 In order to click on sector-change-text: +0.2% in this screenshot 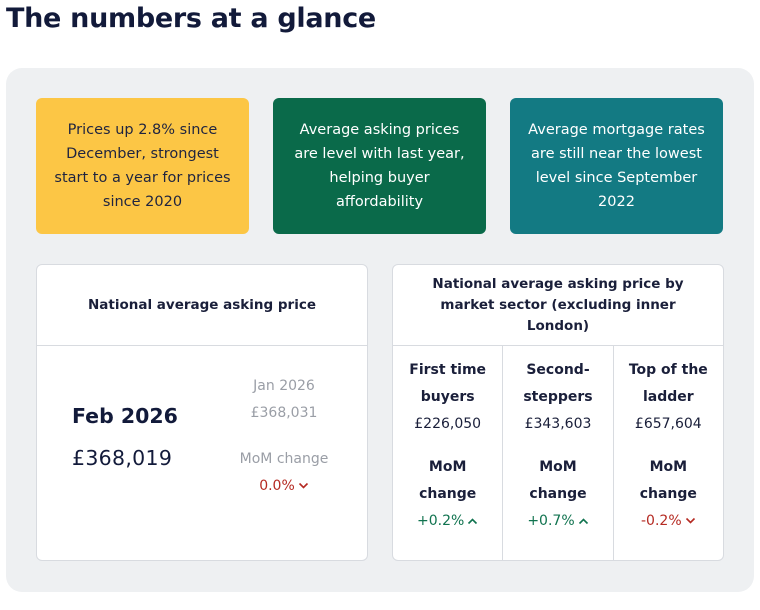, I will do `click(441, 521)`.